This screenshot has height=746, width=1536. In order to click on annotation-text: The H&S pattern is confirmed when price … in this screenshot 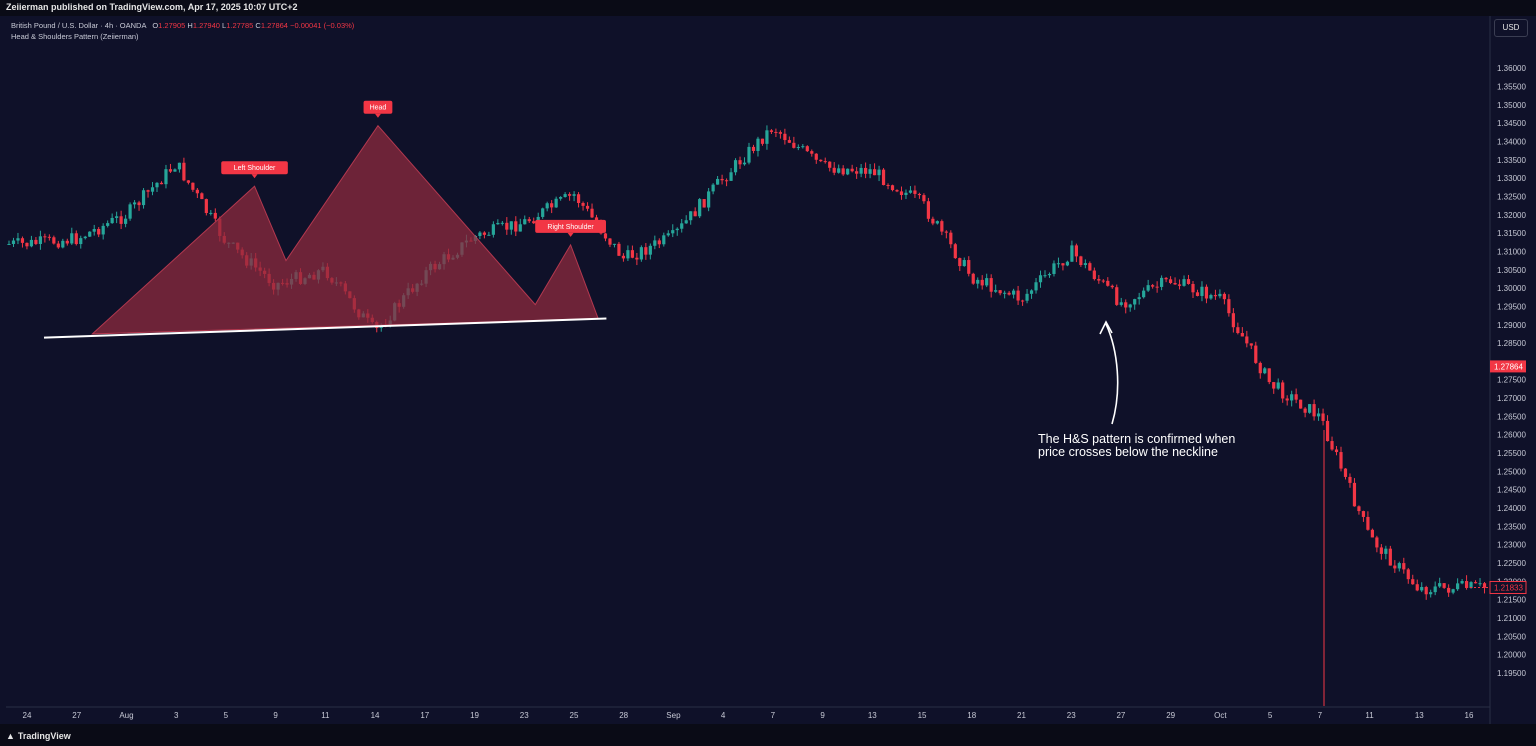, I will do `click(1137, 445)`.